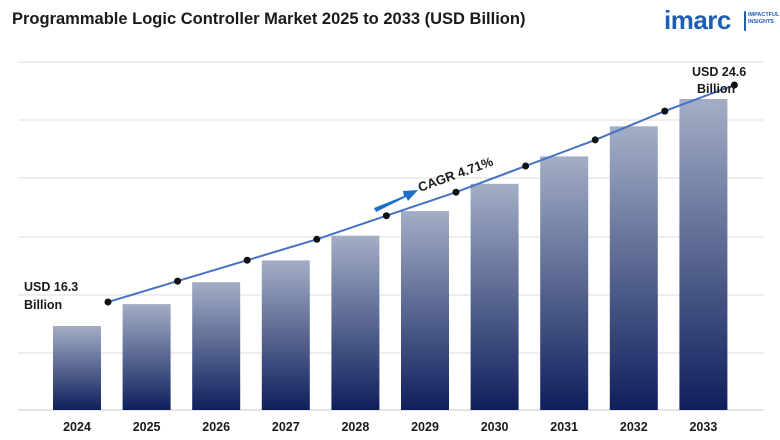 This screenshot has width=780, height=440. Describe the element at coordinates (146, 357) in the screenshot. I see `bar-2025` at that location.